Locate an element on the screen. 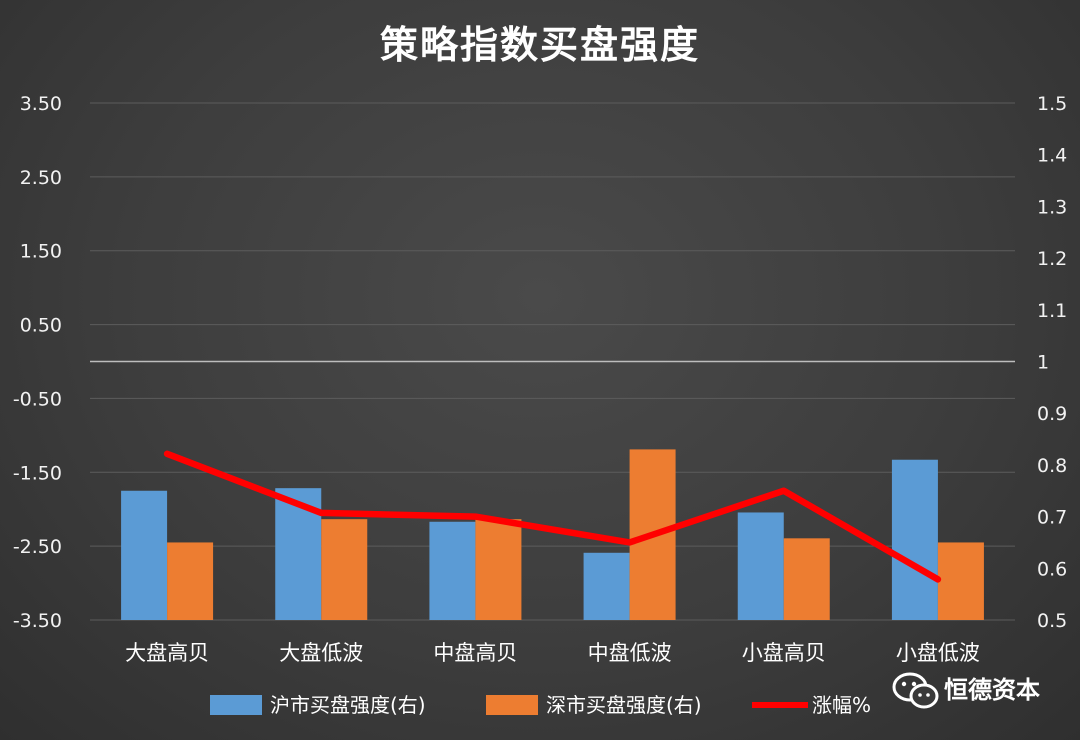  left-tick-label: -3.50 is located at coordinates (37, 621).